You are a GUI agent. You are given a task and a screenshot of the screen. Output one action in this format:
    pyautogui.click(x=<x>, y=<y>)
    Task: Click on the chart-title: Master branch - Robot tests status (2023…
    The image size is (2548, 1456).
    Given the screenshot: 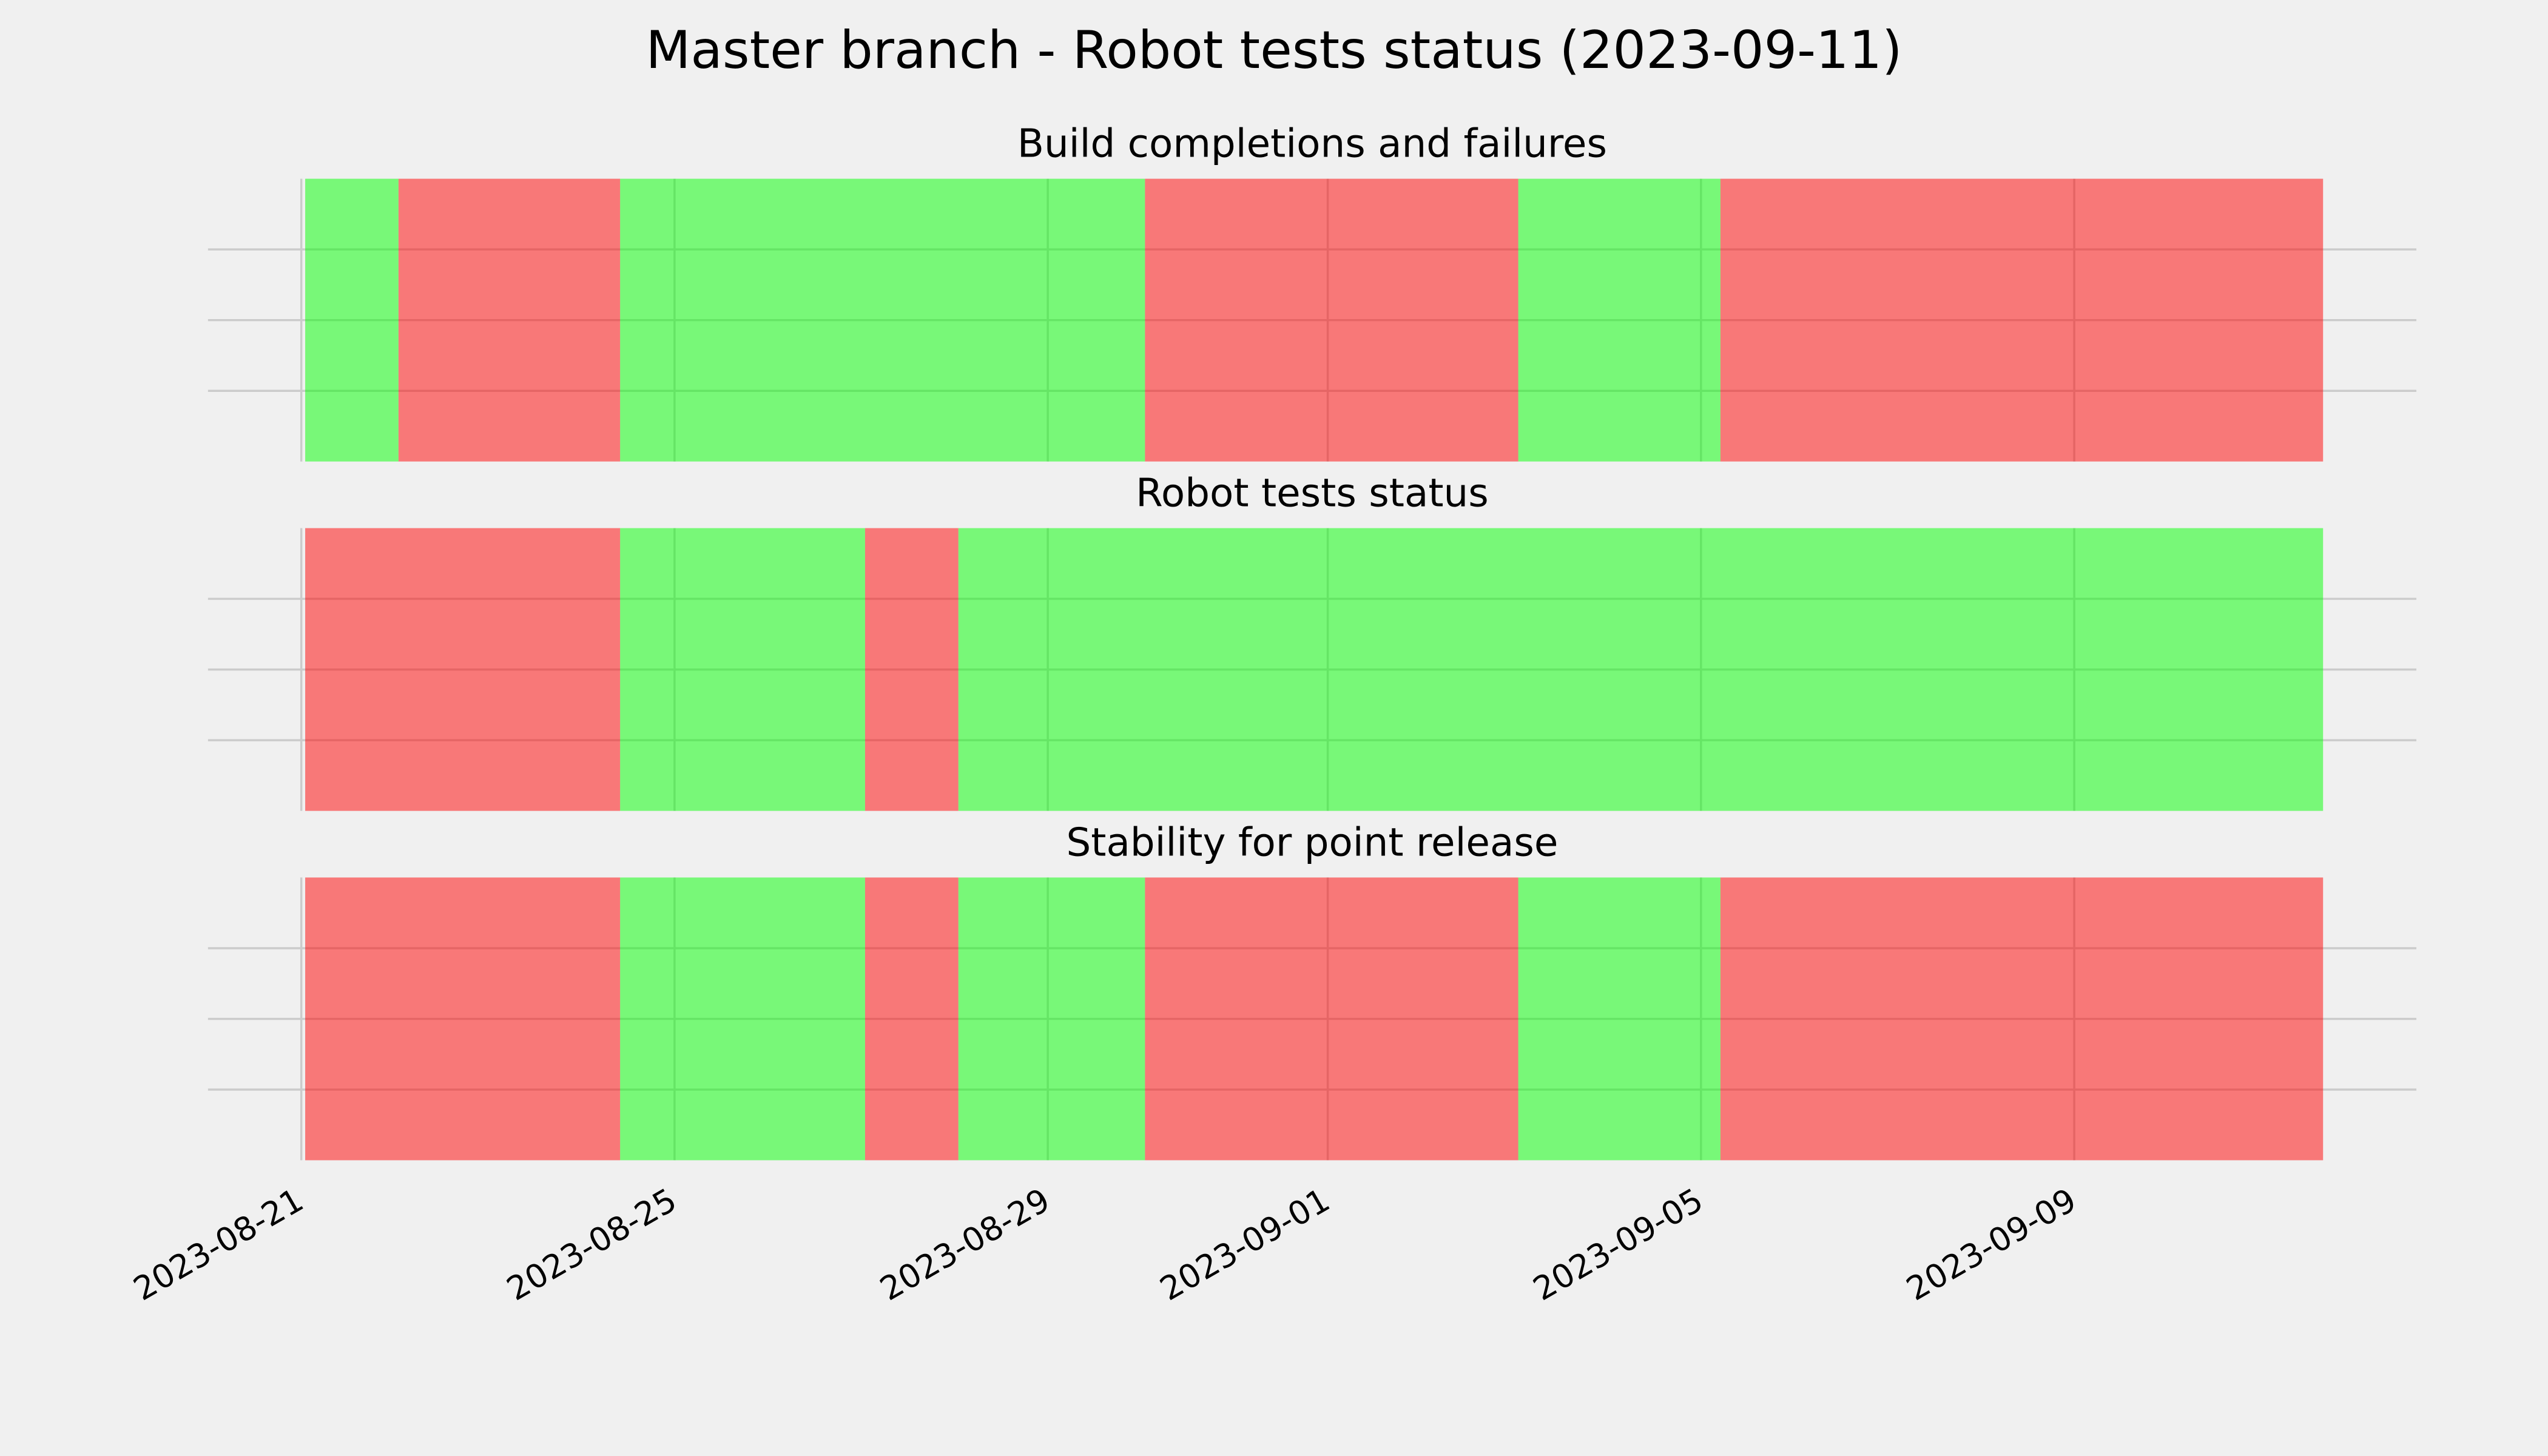 What is the action you would take?
    pyautogui.click(x=1273, y=50)
    